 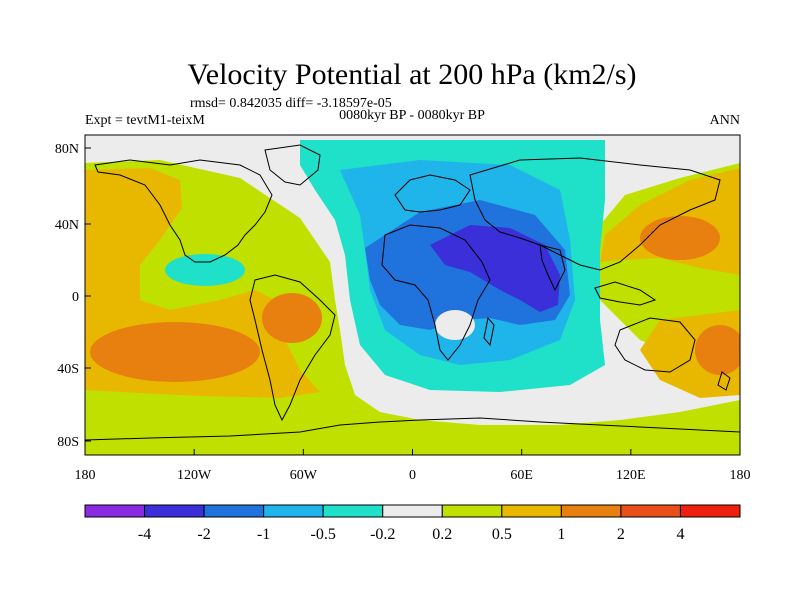 I want to click on coast-africa, so click(x=436, y=292).